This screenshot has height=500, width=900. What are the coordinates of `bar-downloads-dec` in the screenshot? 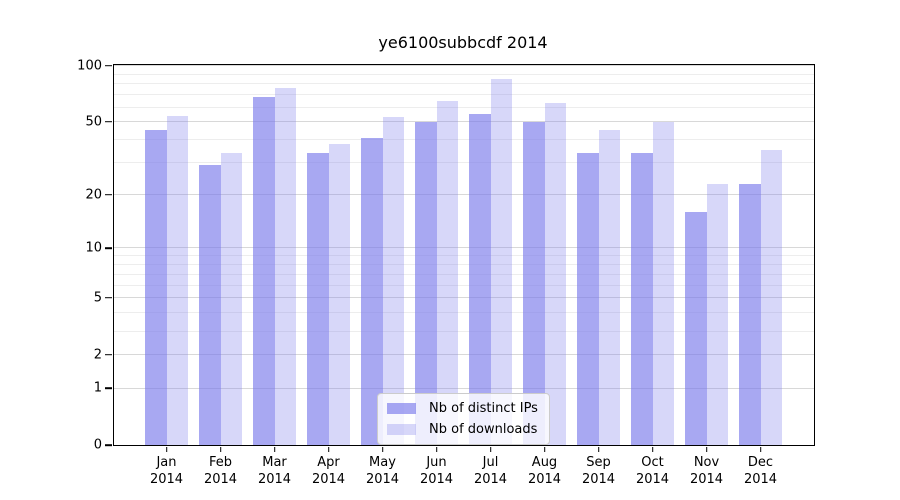 It's located at (771, 297).